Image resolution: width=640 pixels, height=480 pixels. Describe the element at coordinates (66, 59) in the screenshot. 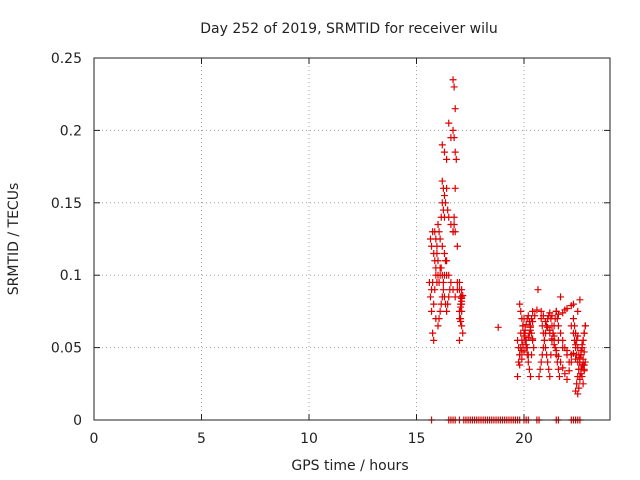

I see `y-tick-label: 0.25` at that location.